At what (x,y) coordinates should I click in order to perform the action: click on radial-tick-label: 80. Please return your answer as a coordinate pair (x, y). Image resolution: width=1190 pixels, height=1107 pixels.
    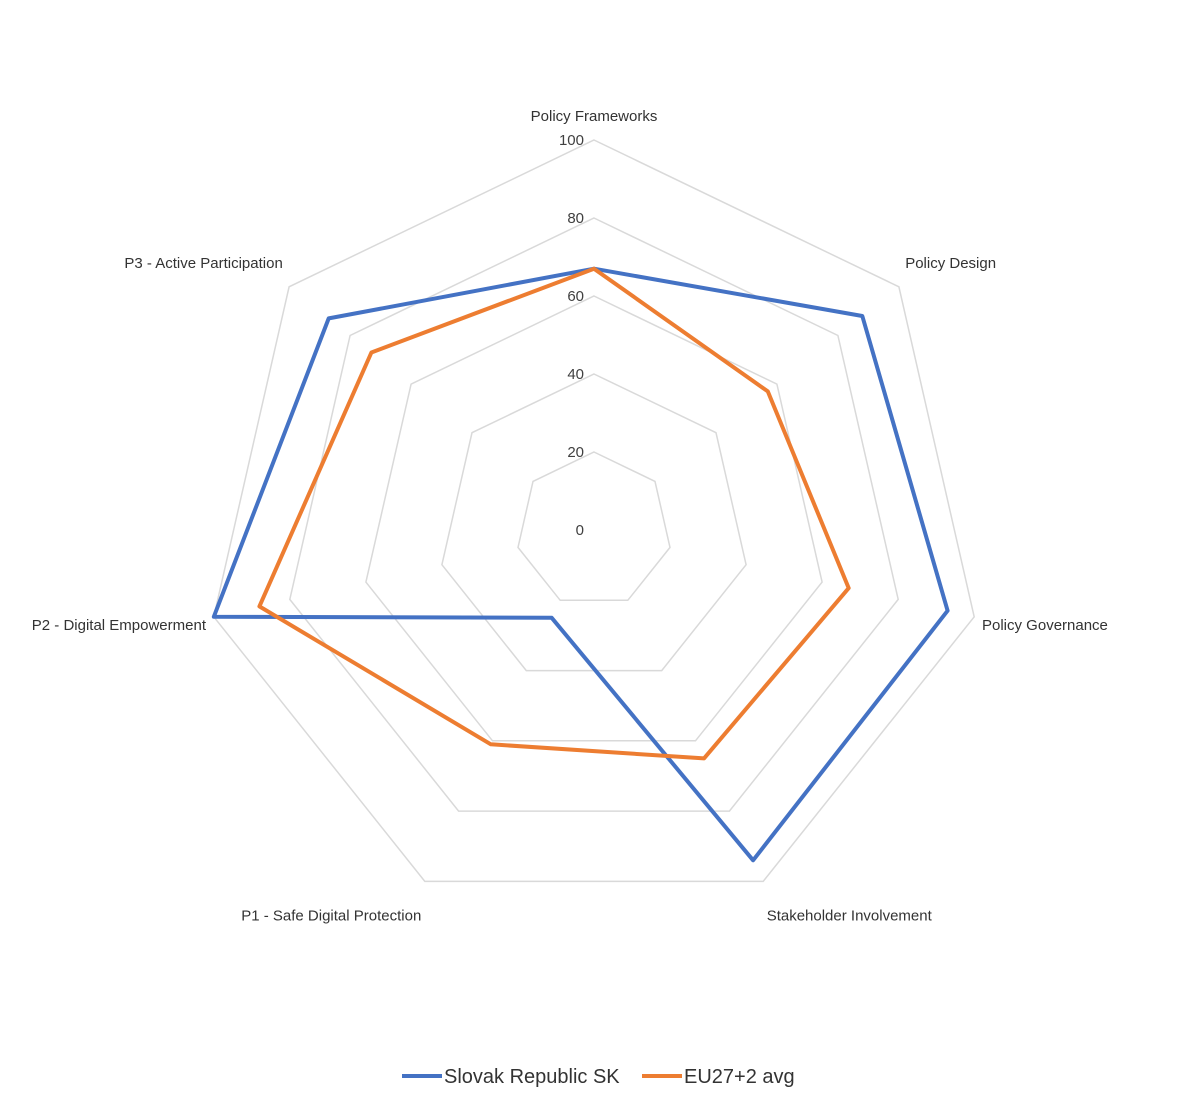
    Looking at the image, I should click on (575, 218).